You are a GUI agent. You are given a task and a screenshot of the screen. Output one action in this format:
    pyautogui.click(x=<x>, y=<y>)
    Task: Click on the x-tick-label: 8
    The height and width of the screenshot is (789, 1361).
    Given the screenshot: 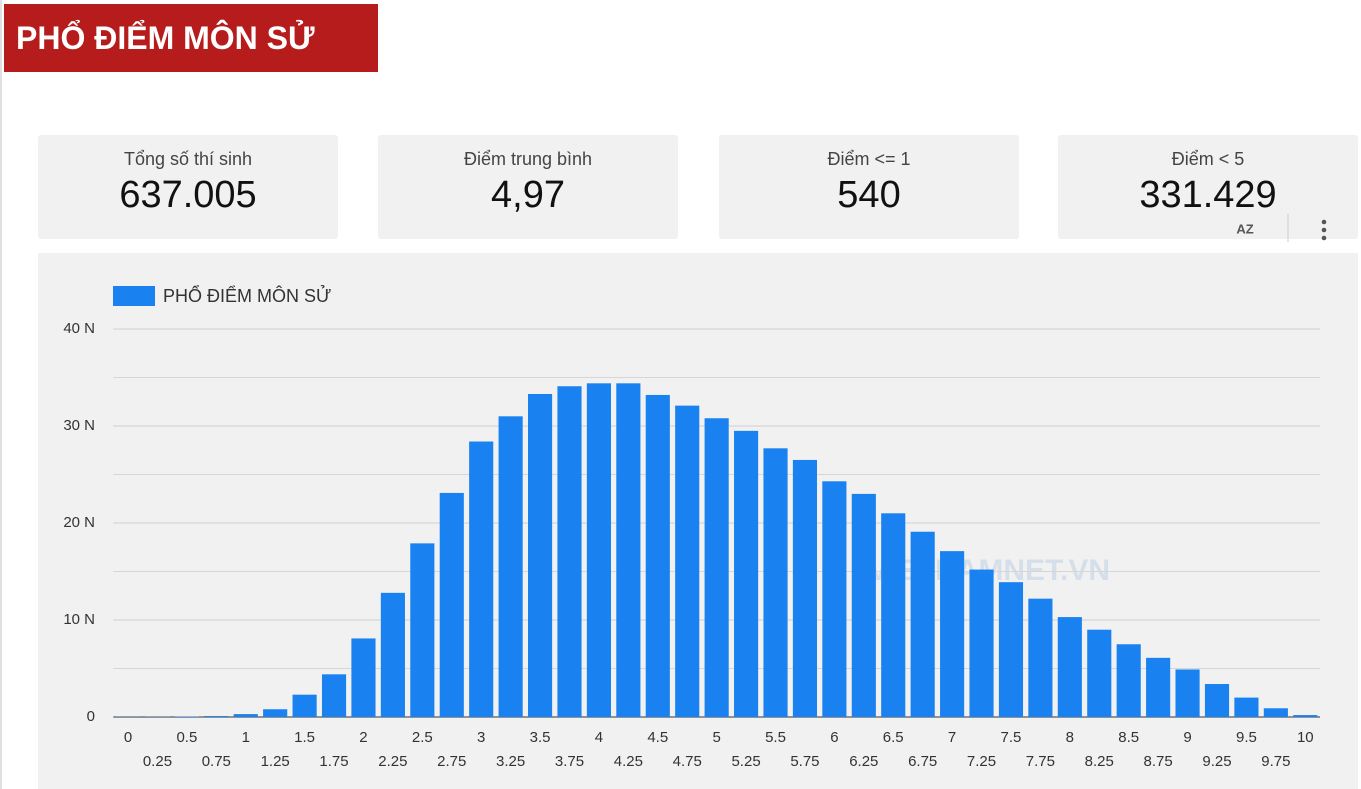 What is the action you would take?
    pyautogui.click(x=1070, y=737)
    